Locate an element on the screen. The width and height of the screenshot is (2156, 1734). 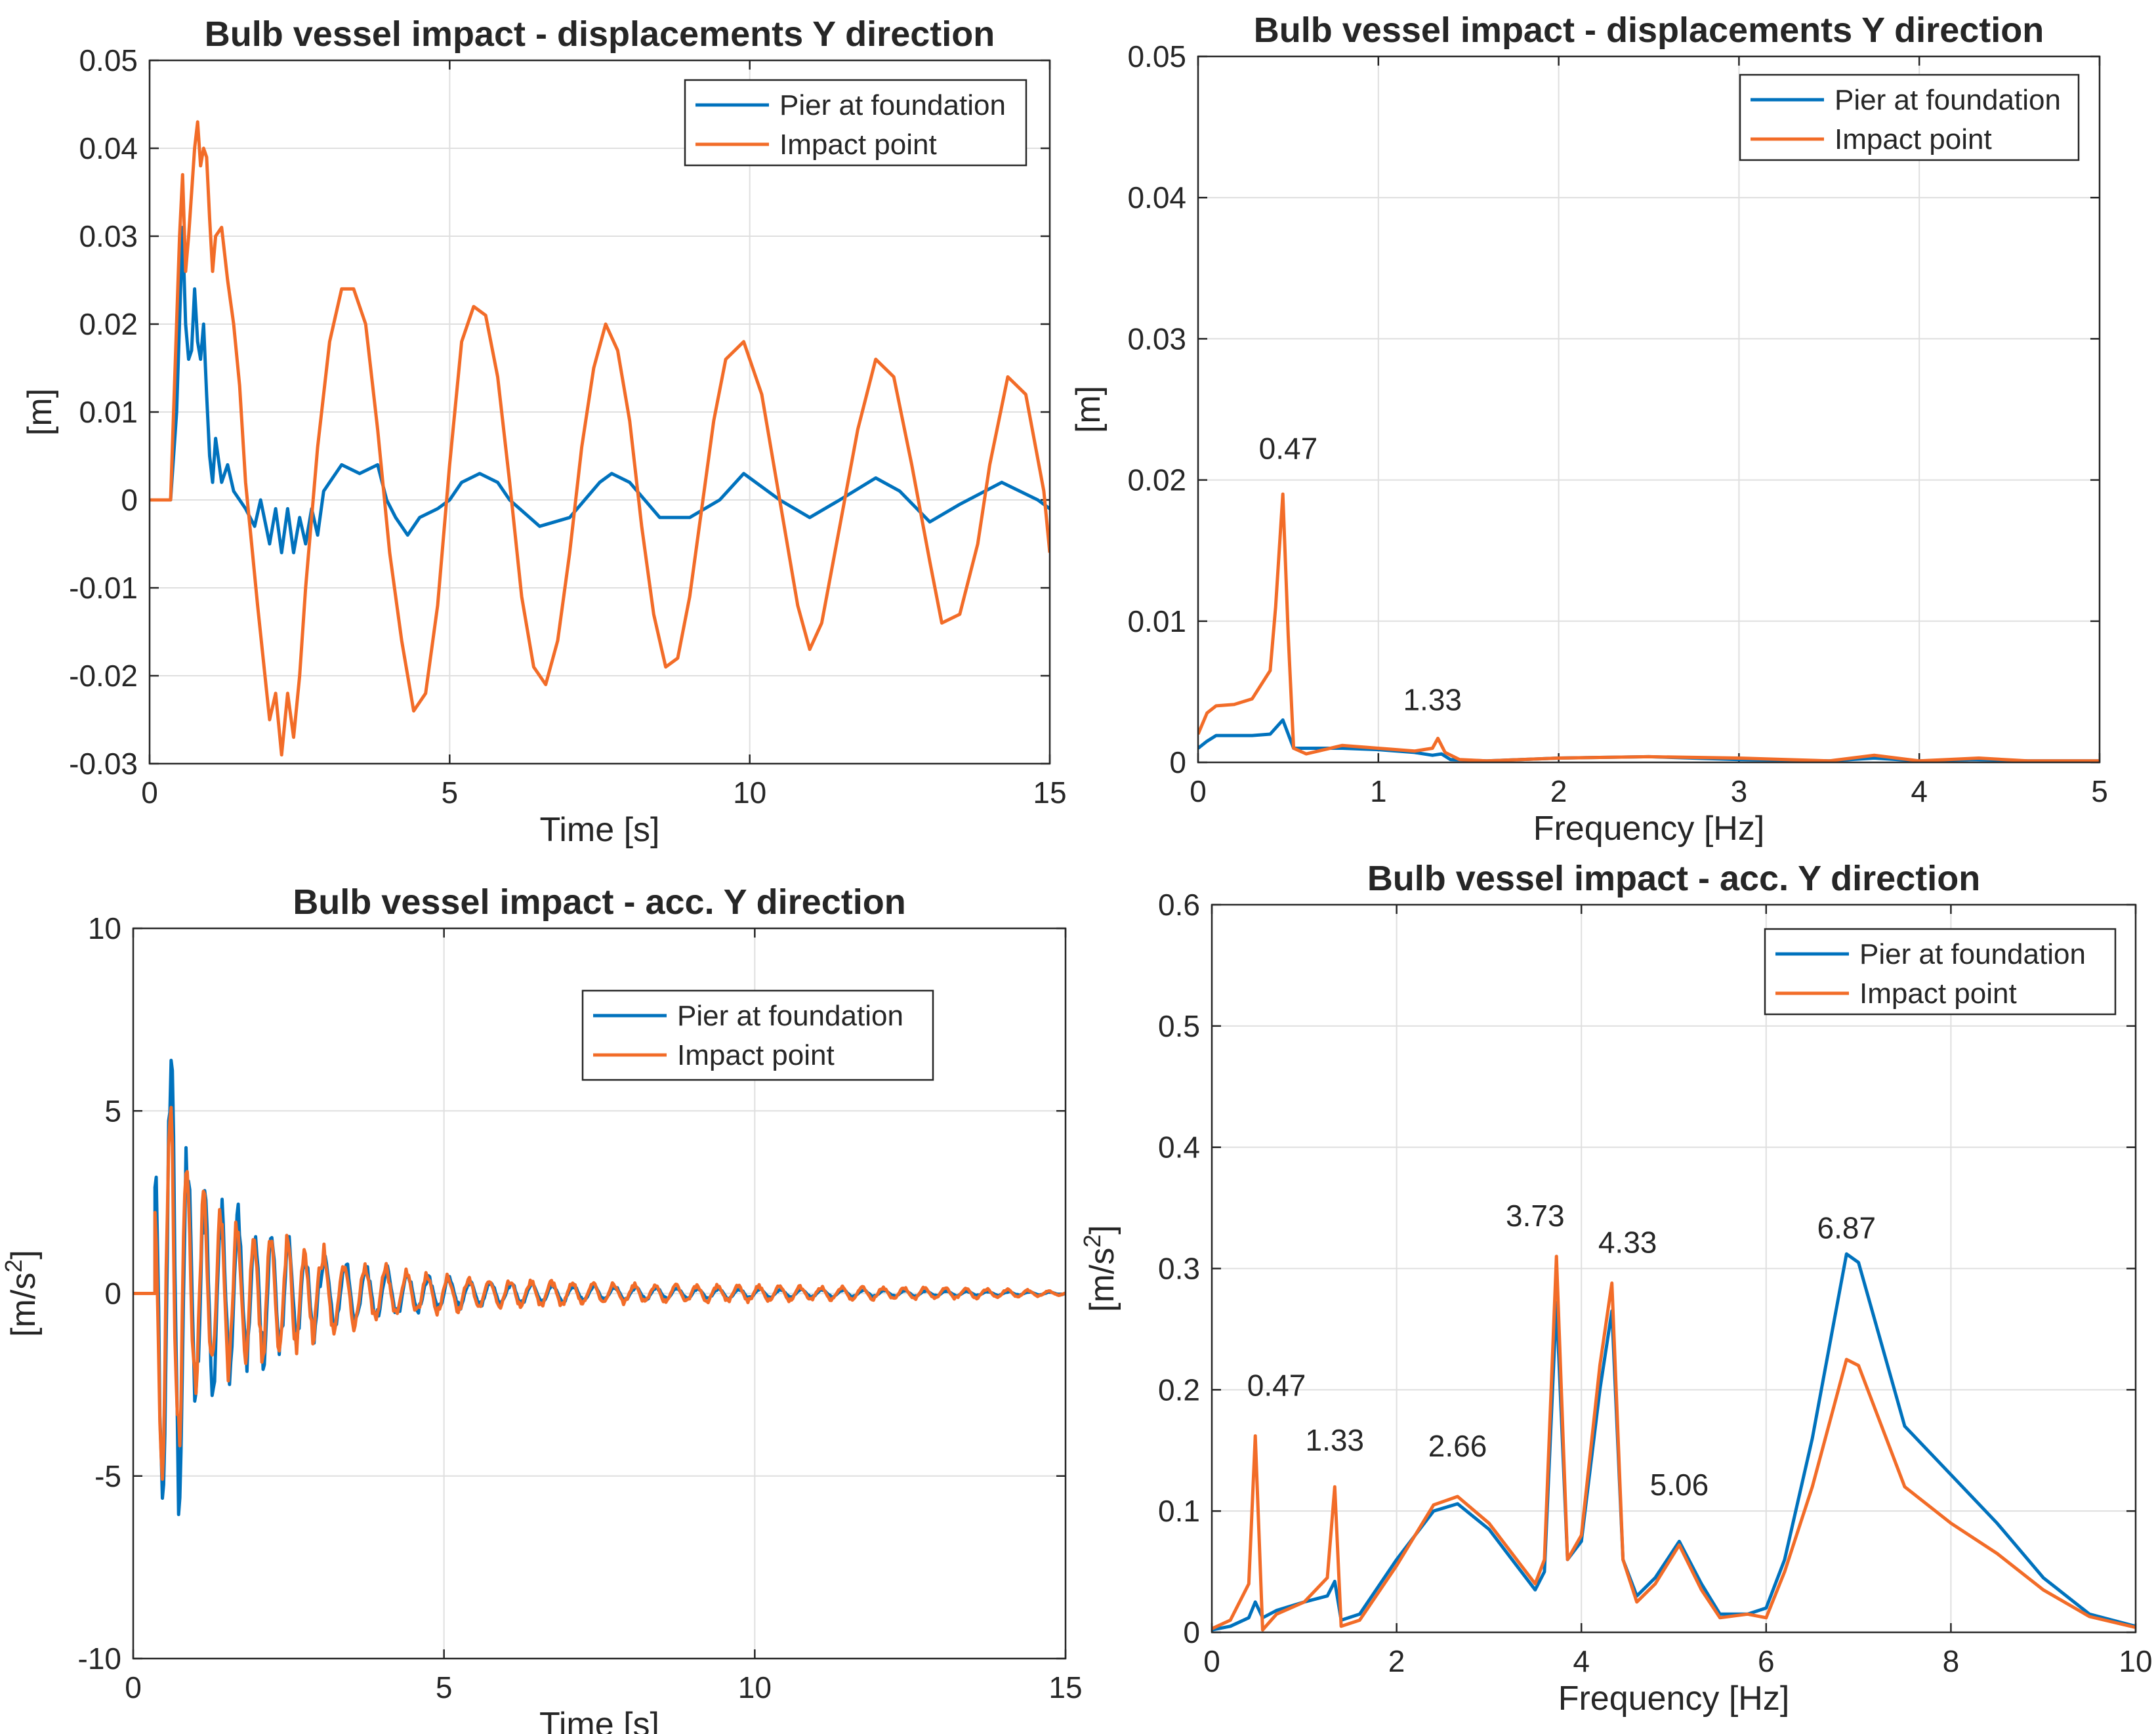
peak-annotation: 5.06 is located at coordinates (1679, 1485).